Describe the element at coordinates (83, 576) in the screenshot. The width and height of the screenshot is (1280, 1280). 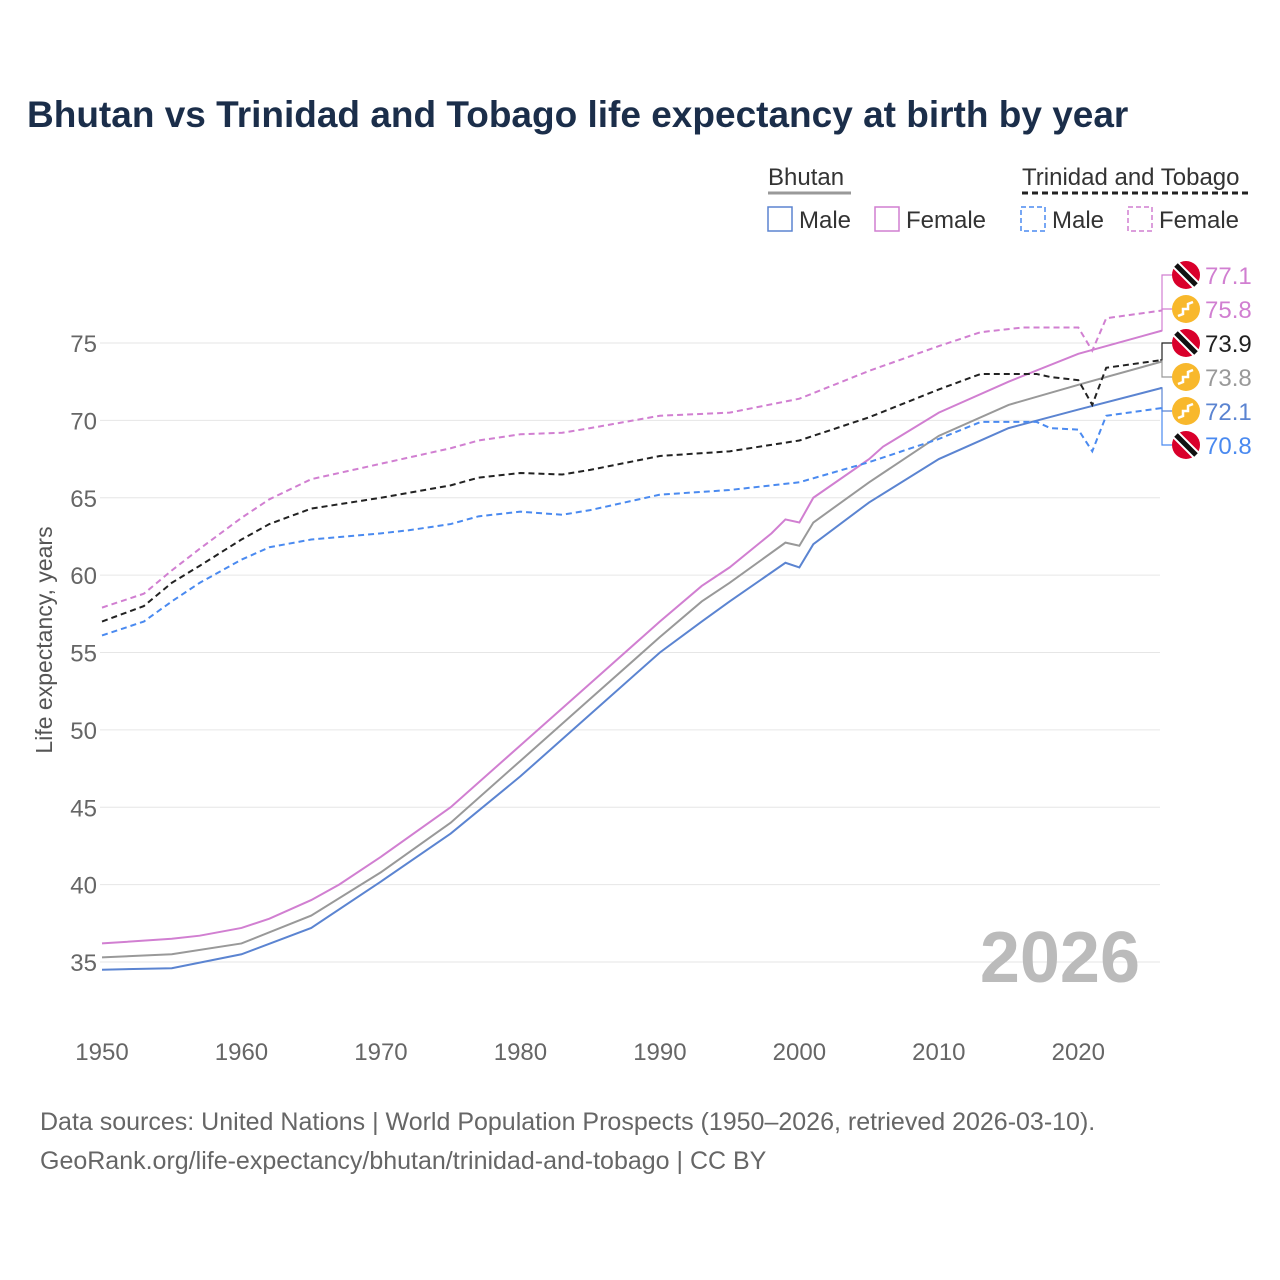
I see `y-tick-label: 60` at that location.